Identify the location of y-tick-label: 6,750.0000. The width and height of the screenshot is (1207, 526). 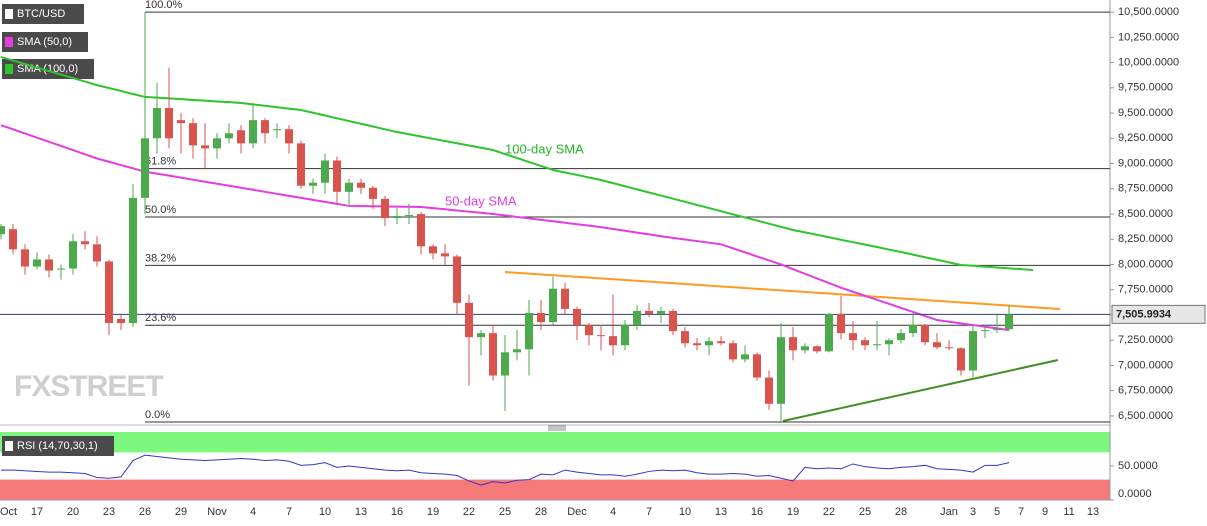
(1145, 391).